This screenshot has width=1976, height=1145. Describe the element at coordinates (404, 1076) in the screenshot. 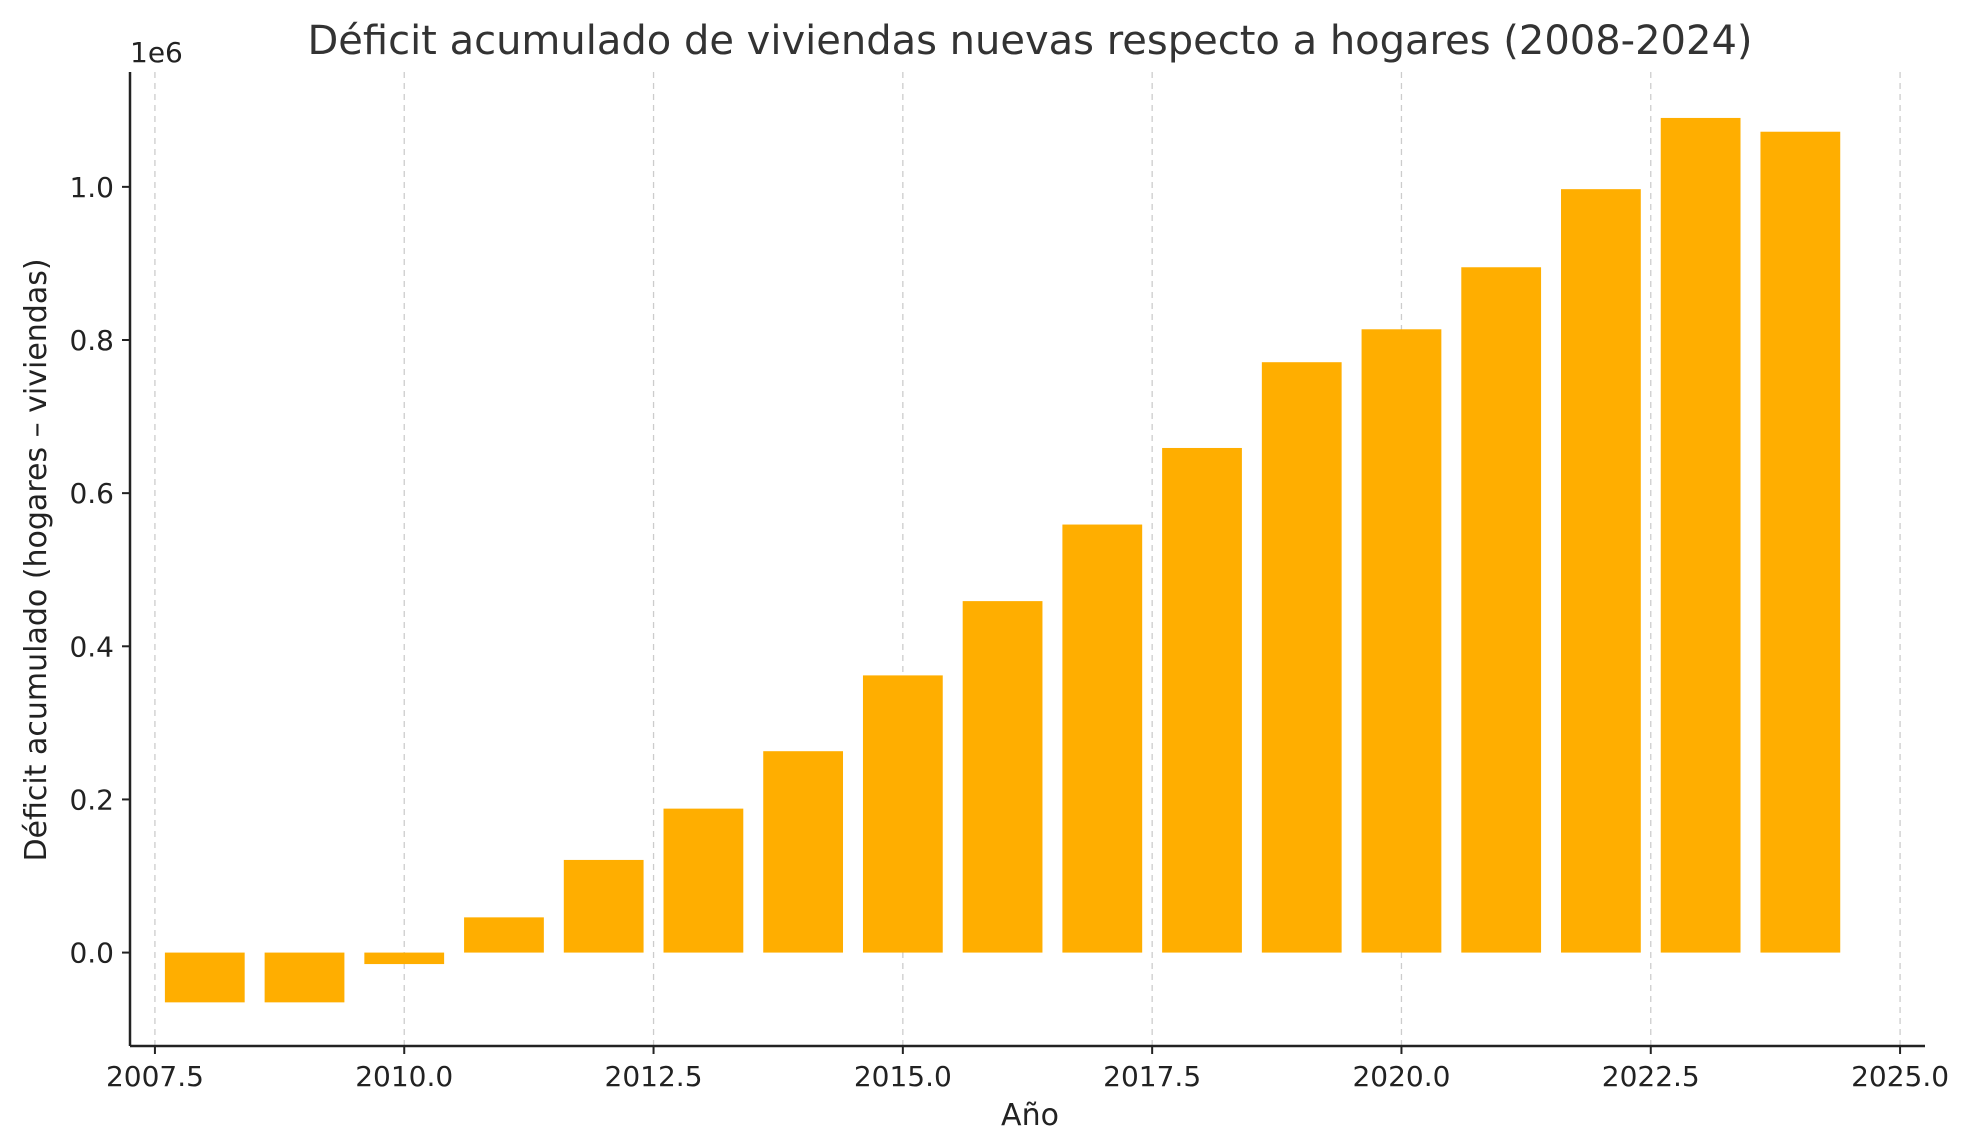

I see `x-tick-label-1: 2010.0` at that location.